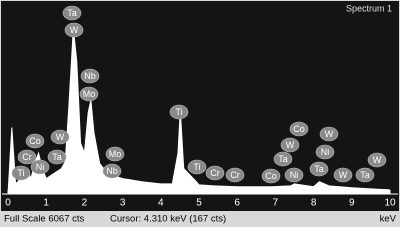  Describe the element at coordinates (199, 203) in the screenshot. I see `x-tick-label: 5` at that location.